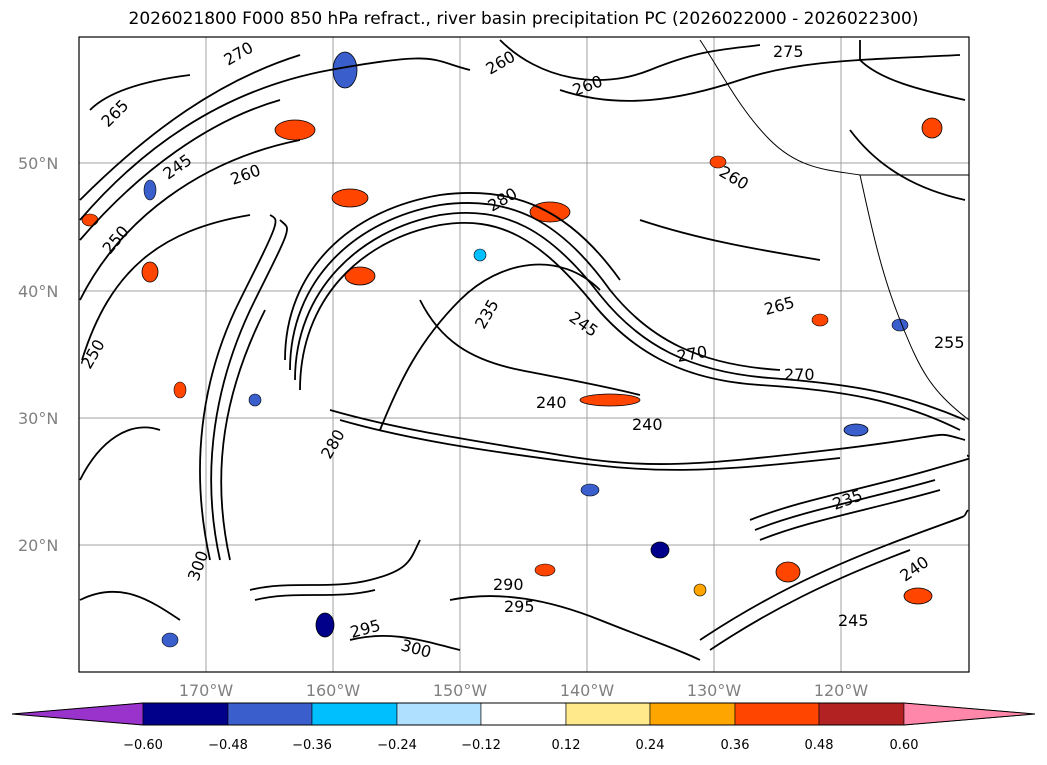 This screenshot has width=1047, height=765. Describe the element at coordinates (969, 714) in the screenshot. I see `colorbar-extend-right` at that location.